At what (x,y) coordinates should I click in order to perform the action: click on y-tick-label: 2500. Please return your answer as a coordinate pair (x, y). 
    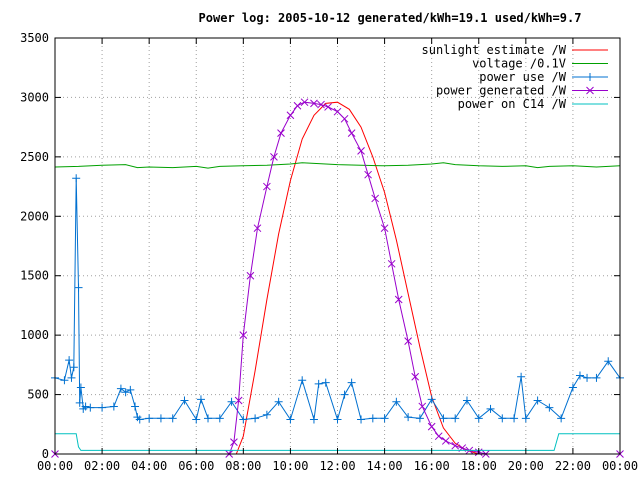
    Looking at the image, I should click on (34, 157).